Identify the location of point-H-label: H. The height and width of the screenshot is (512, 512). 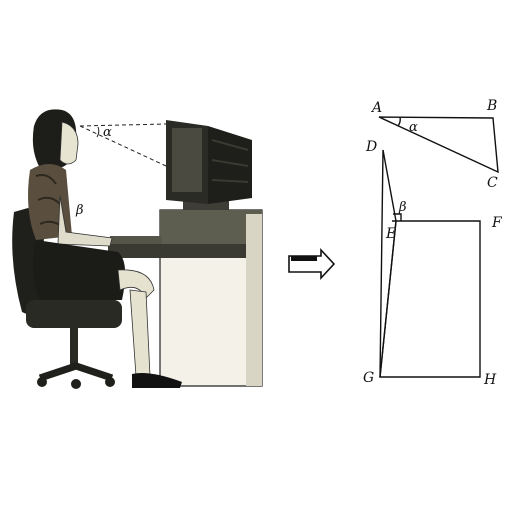
(490, 380).